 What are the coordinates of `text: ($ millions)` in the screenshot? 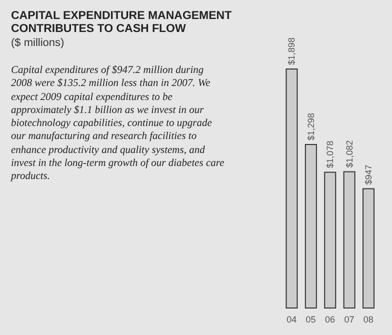 It's located at (37, 43).